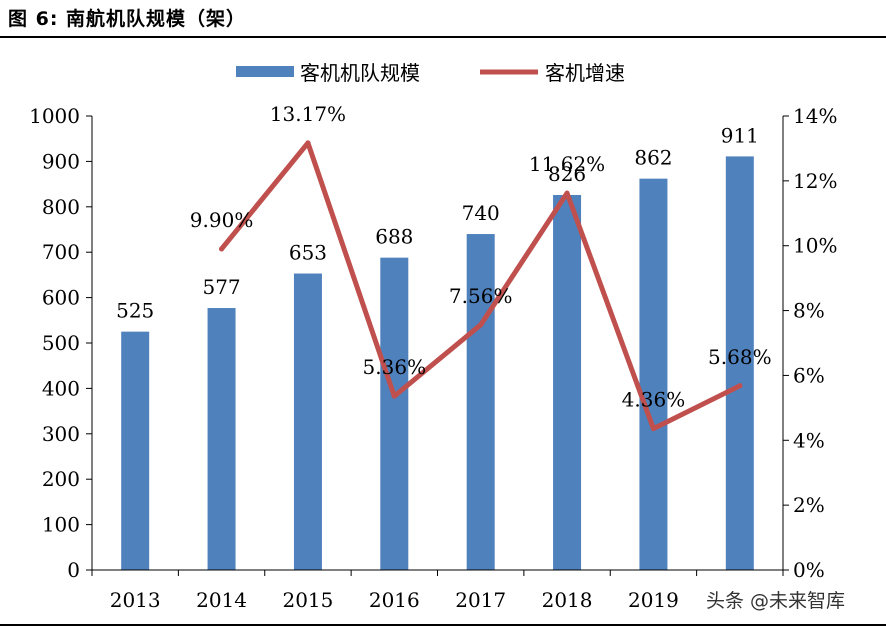  What do you see at coordinates (567, 174) in the screenshot?
I see `bar-value-label: 826` at bounding box center [567, 174].